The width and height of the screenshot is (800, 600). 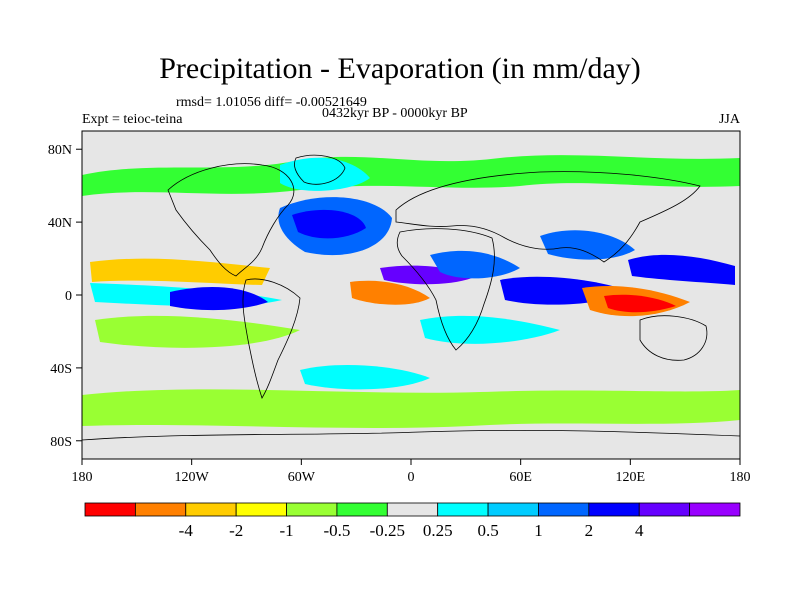 I want to click on x-tick-label: 120E, so click(x=631, y=477).